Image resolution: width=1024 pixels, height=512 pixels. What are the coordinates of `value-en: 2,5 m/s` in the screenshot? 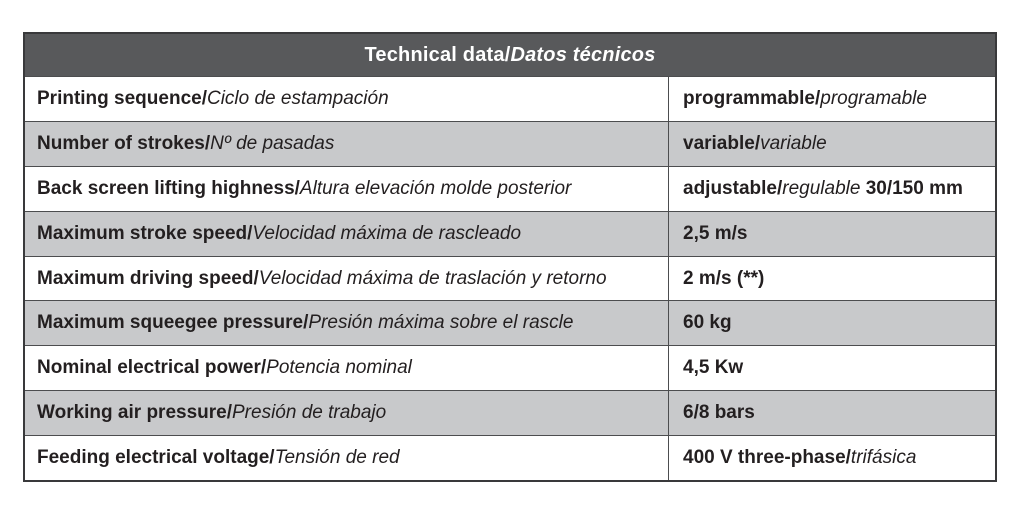 It's located at (715, 233).